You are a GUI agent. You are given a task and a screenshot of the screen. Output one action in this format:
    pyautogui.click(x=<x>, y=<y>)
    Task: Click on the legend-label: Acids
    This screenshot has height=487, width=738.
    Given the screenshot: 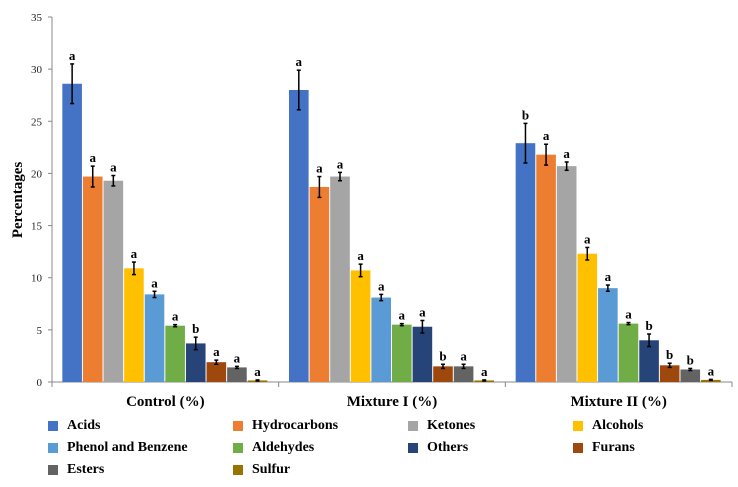 What is the action you would take?
    pyautogui.click(x=84, y=425)
    